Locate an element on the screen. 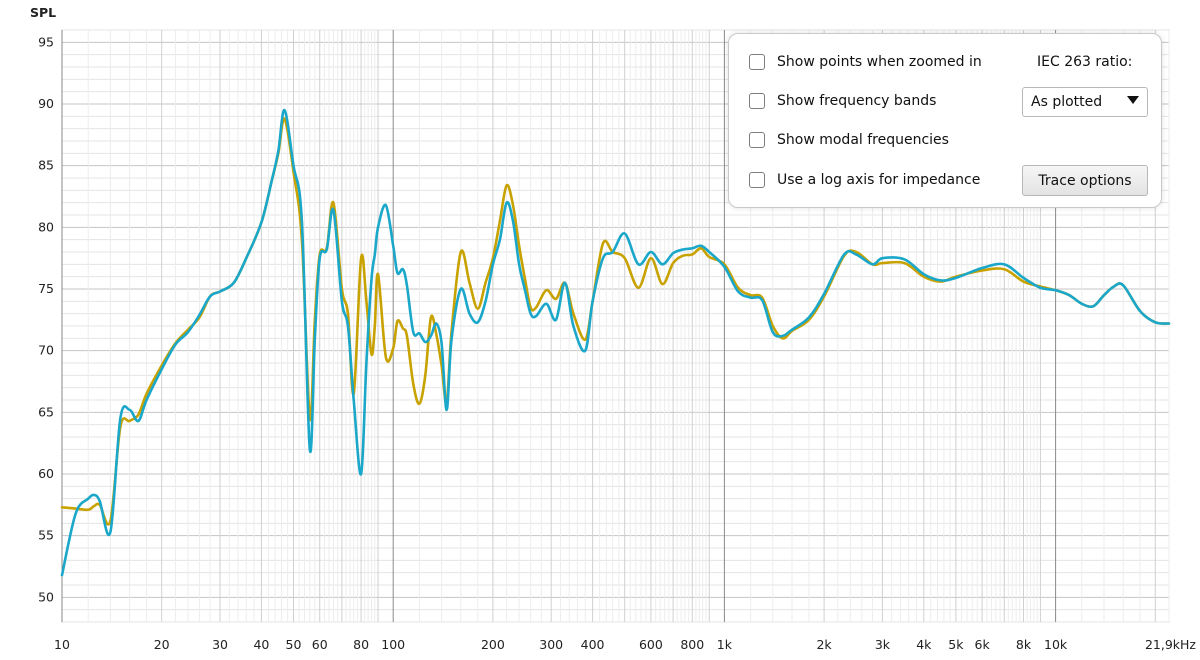  x-tick-label: 1k is located at coordinates (725, 644).